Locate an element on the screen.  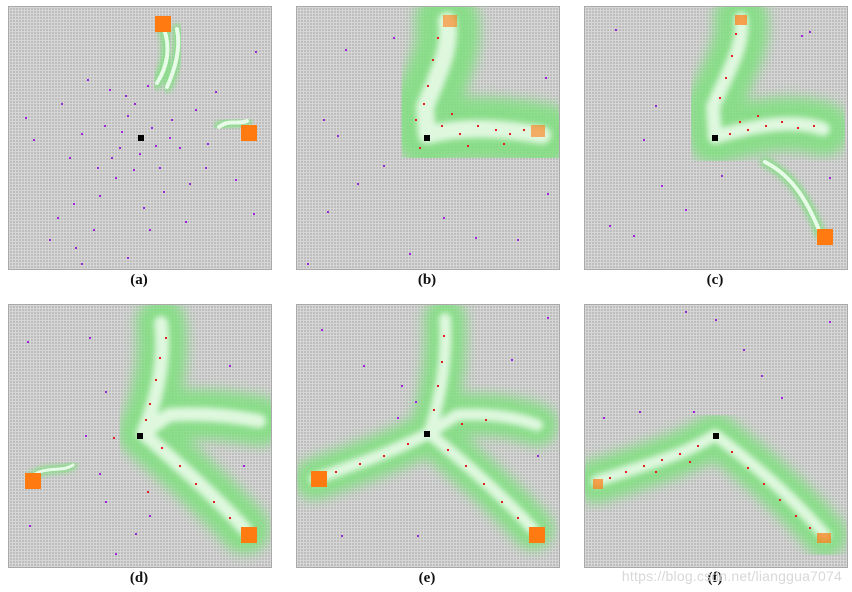
map-d is located at coordinates (148, 430).